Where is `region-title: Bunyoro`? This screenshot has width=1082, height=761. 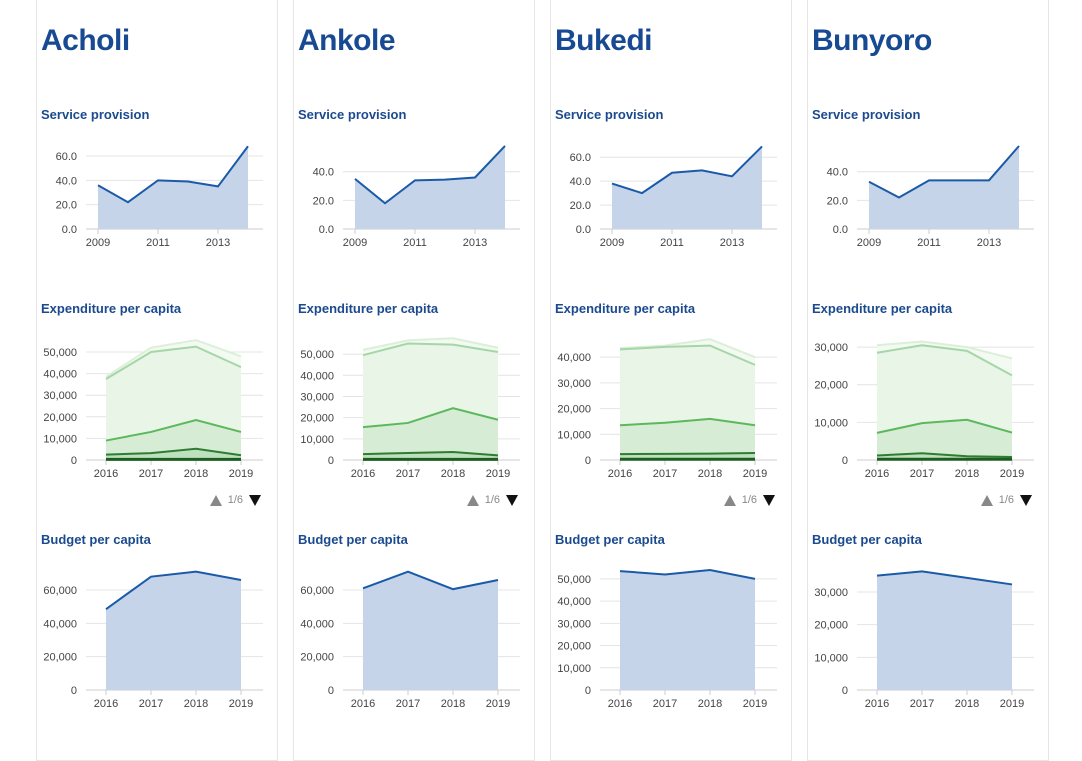
region-title: Bunyoro is located at coordinates (872, 41).